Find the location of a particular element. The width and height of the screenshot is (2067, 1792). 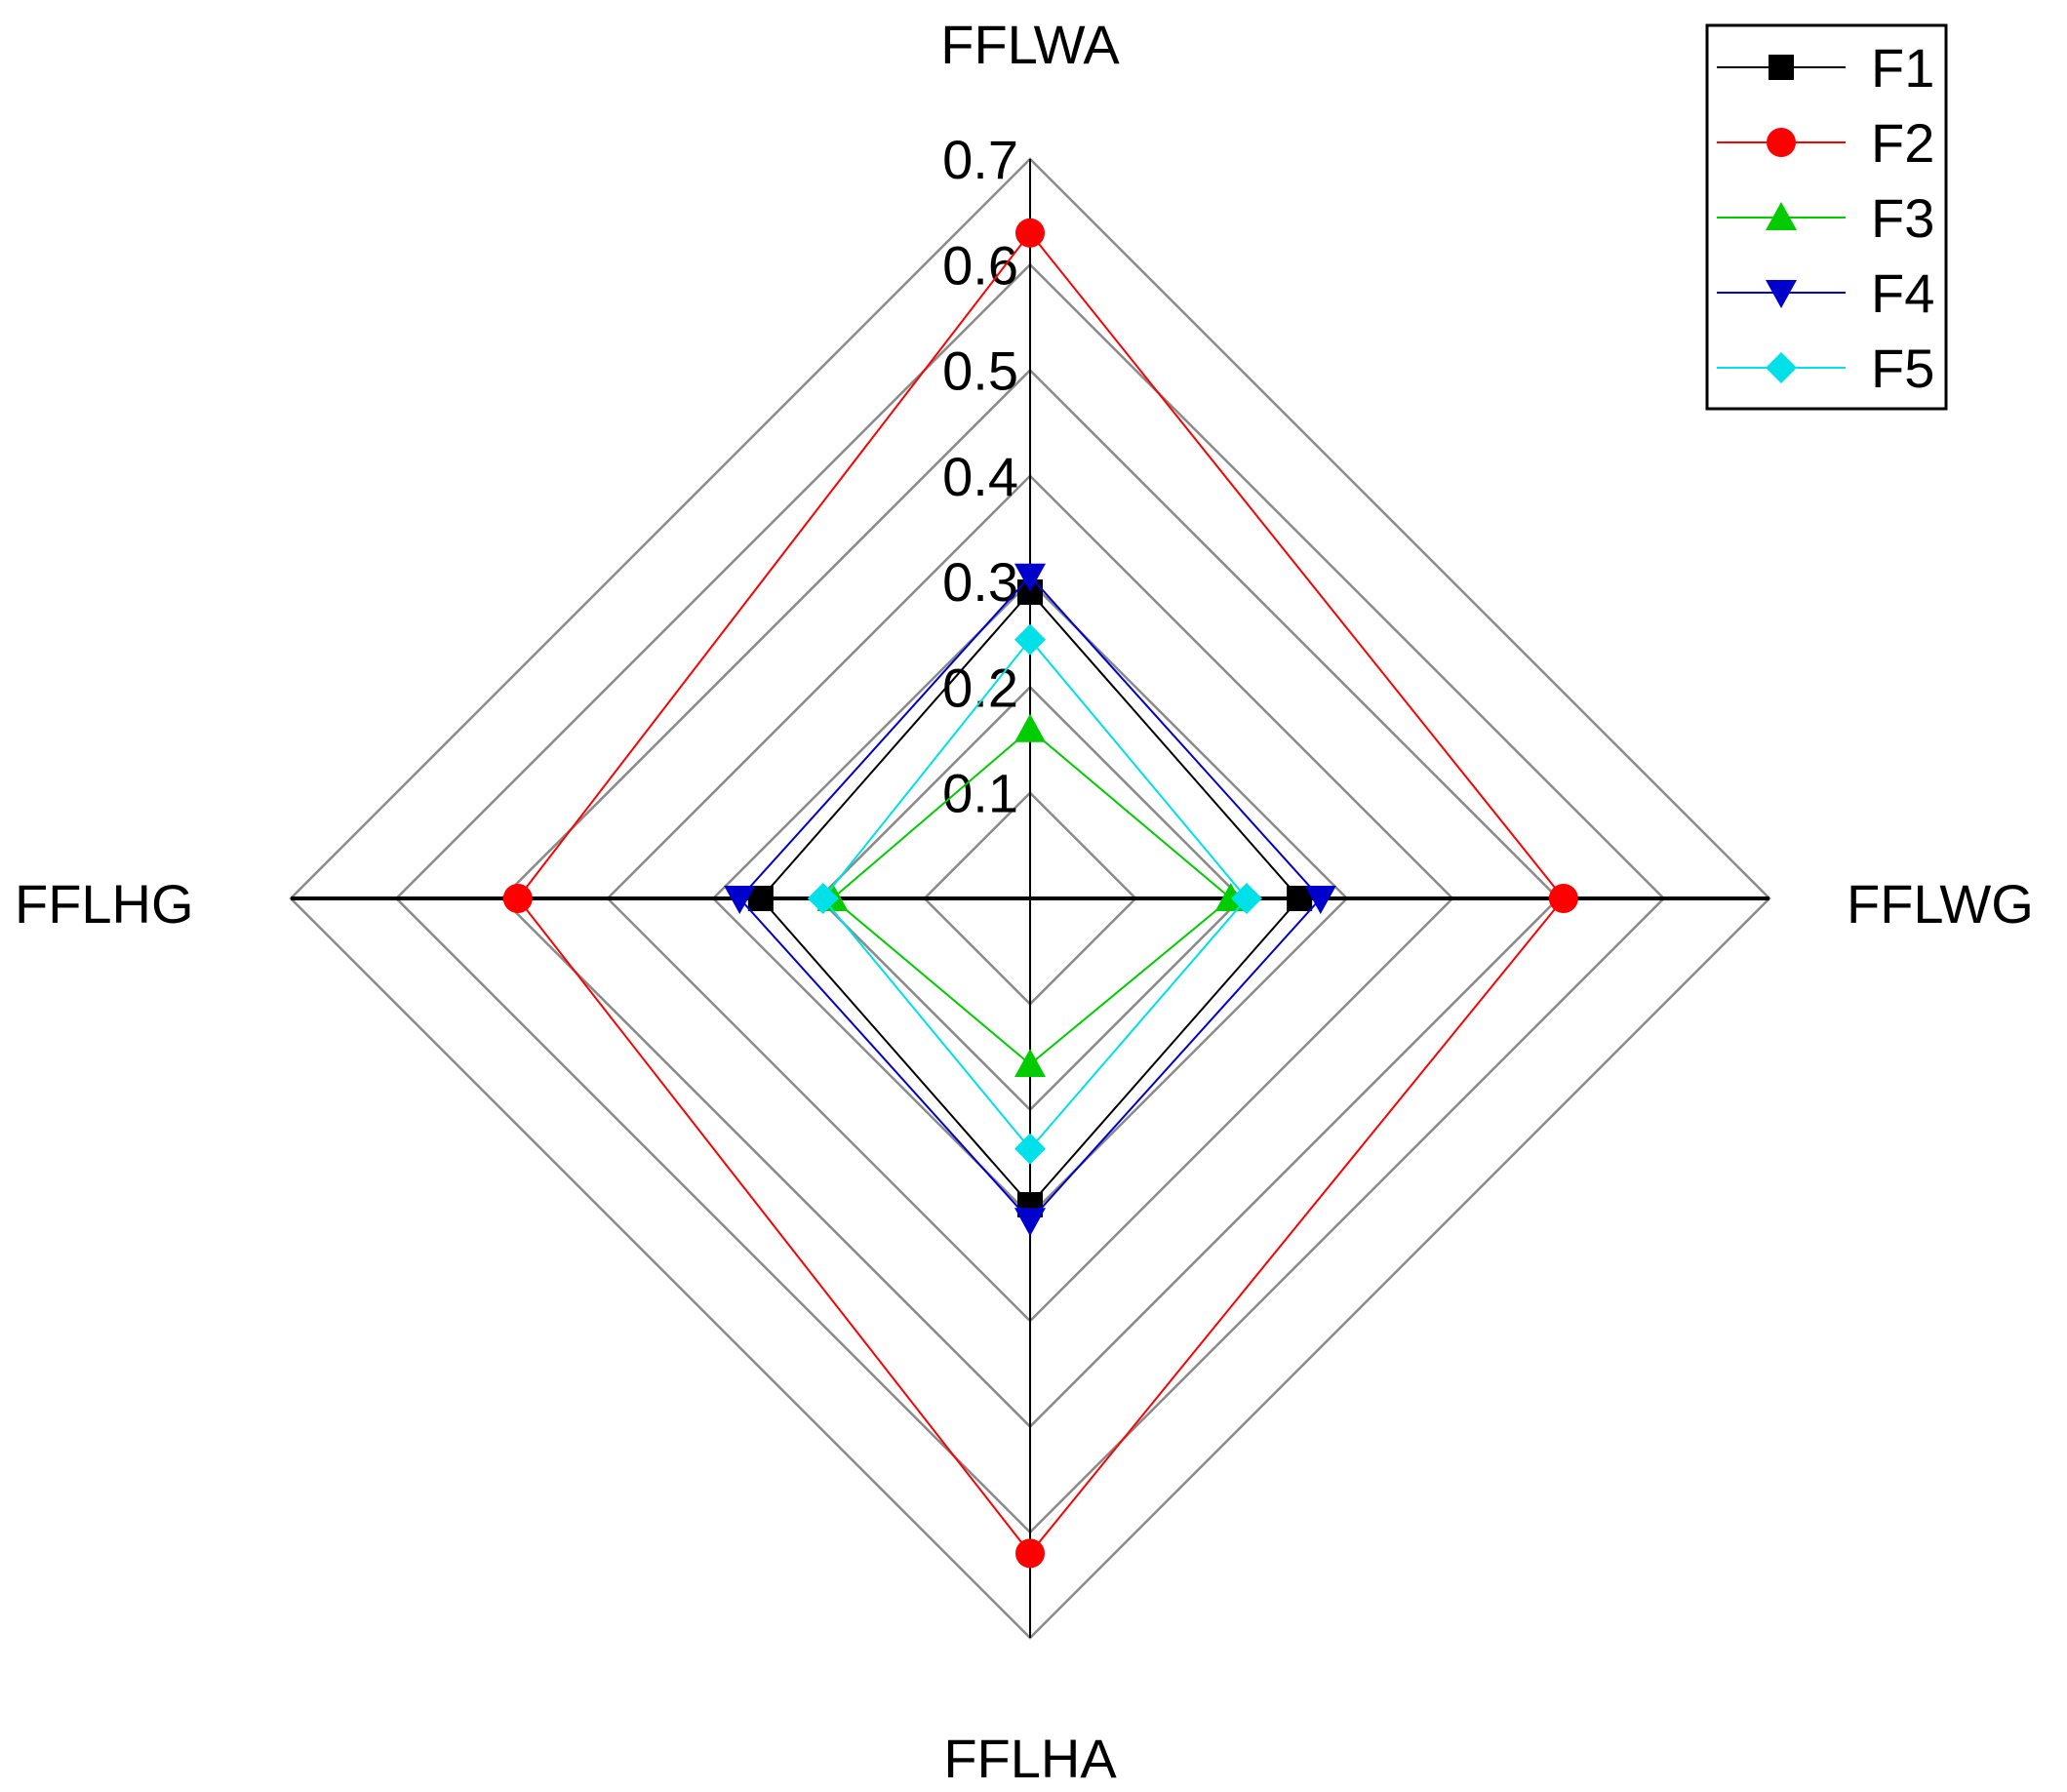

legend-item-F3: F3 is located at coordinates (1825, 218).